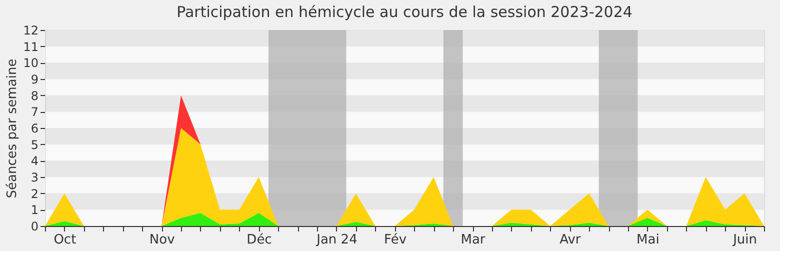 The width and height of the screenshot is (800, 267). What do you see at coordinates (12, 128) in the screenshot?
I see `y-axis-title: Séances par semaine` at bounding box center [12, 128].